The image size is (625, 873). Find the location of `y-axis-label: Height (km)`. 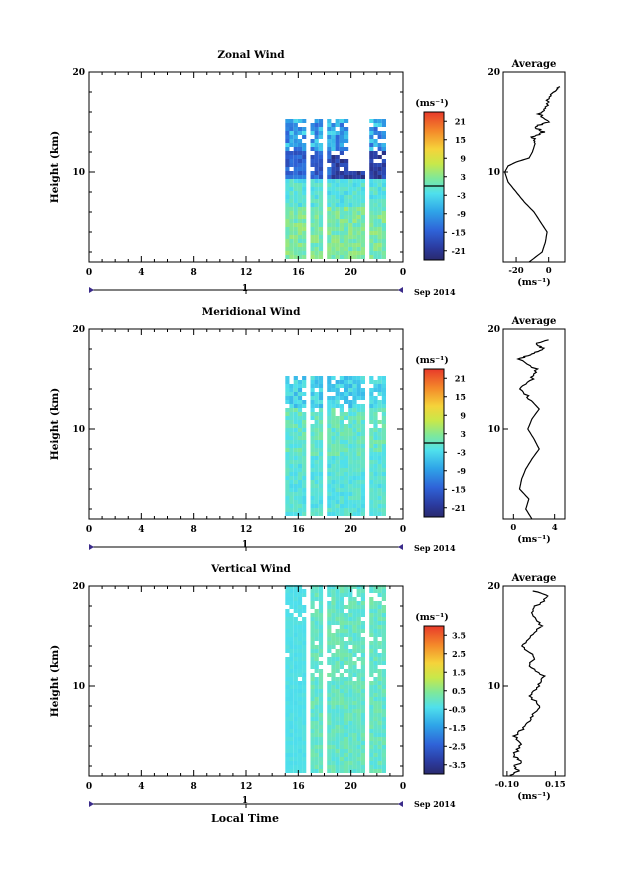

y-axis-label: Height (km) is located at coordinates (55, 681).